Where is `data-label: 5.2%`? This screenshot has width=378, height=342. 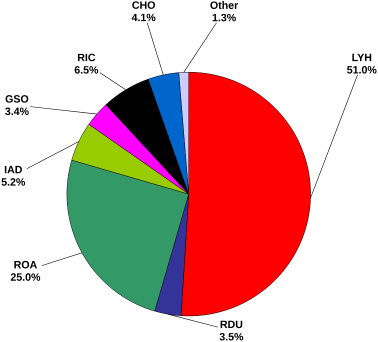
data-label: 5.2% is located at coordinates (14, 182).